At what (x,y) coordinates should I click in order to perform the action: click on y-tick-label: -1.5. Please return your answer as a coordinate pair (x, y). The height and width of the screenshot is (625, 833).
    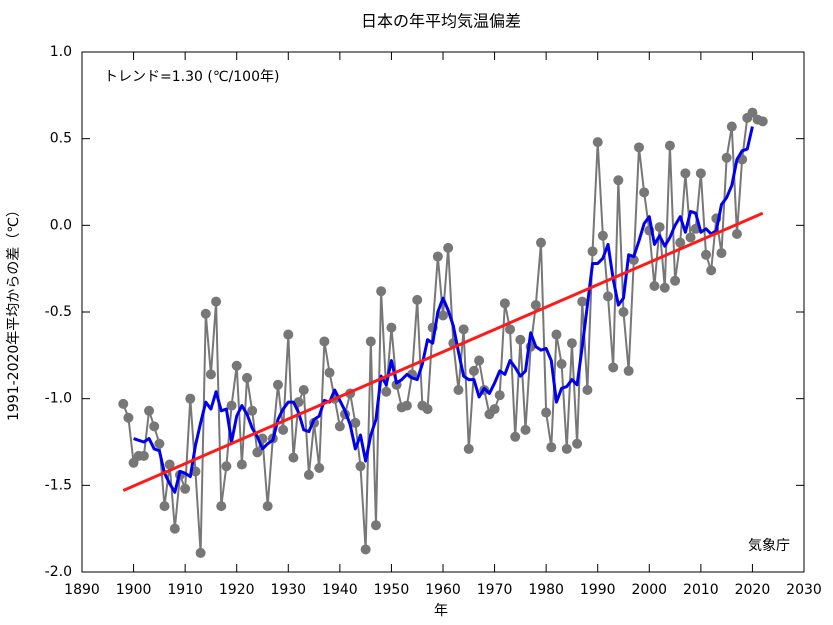
    Looking at the image, I should click on (58, 485).